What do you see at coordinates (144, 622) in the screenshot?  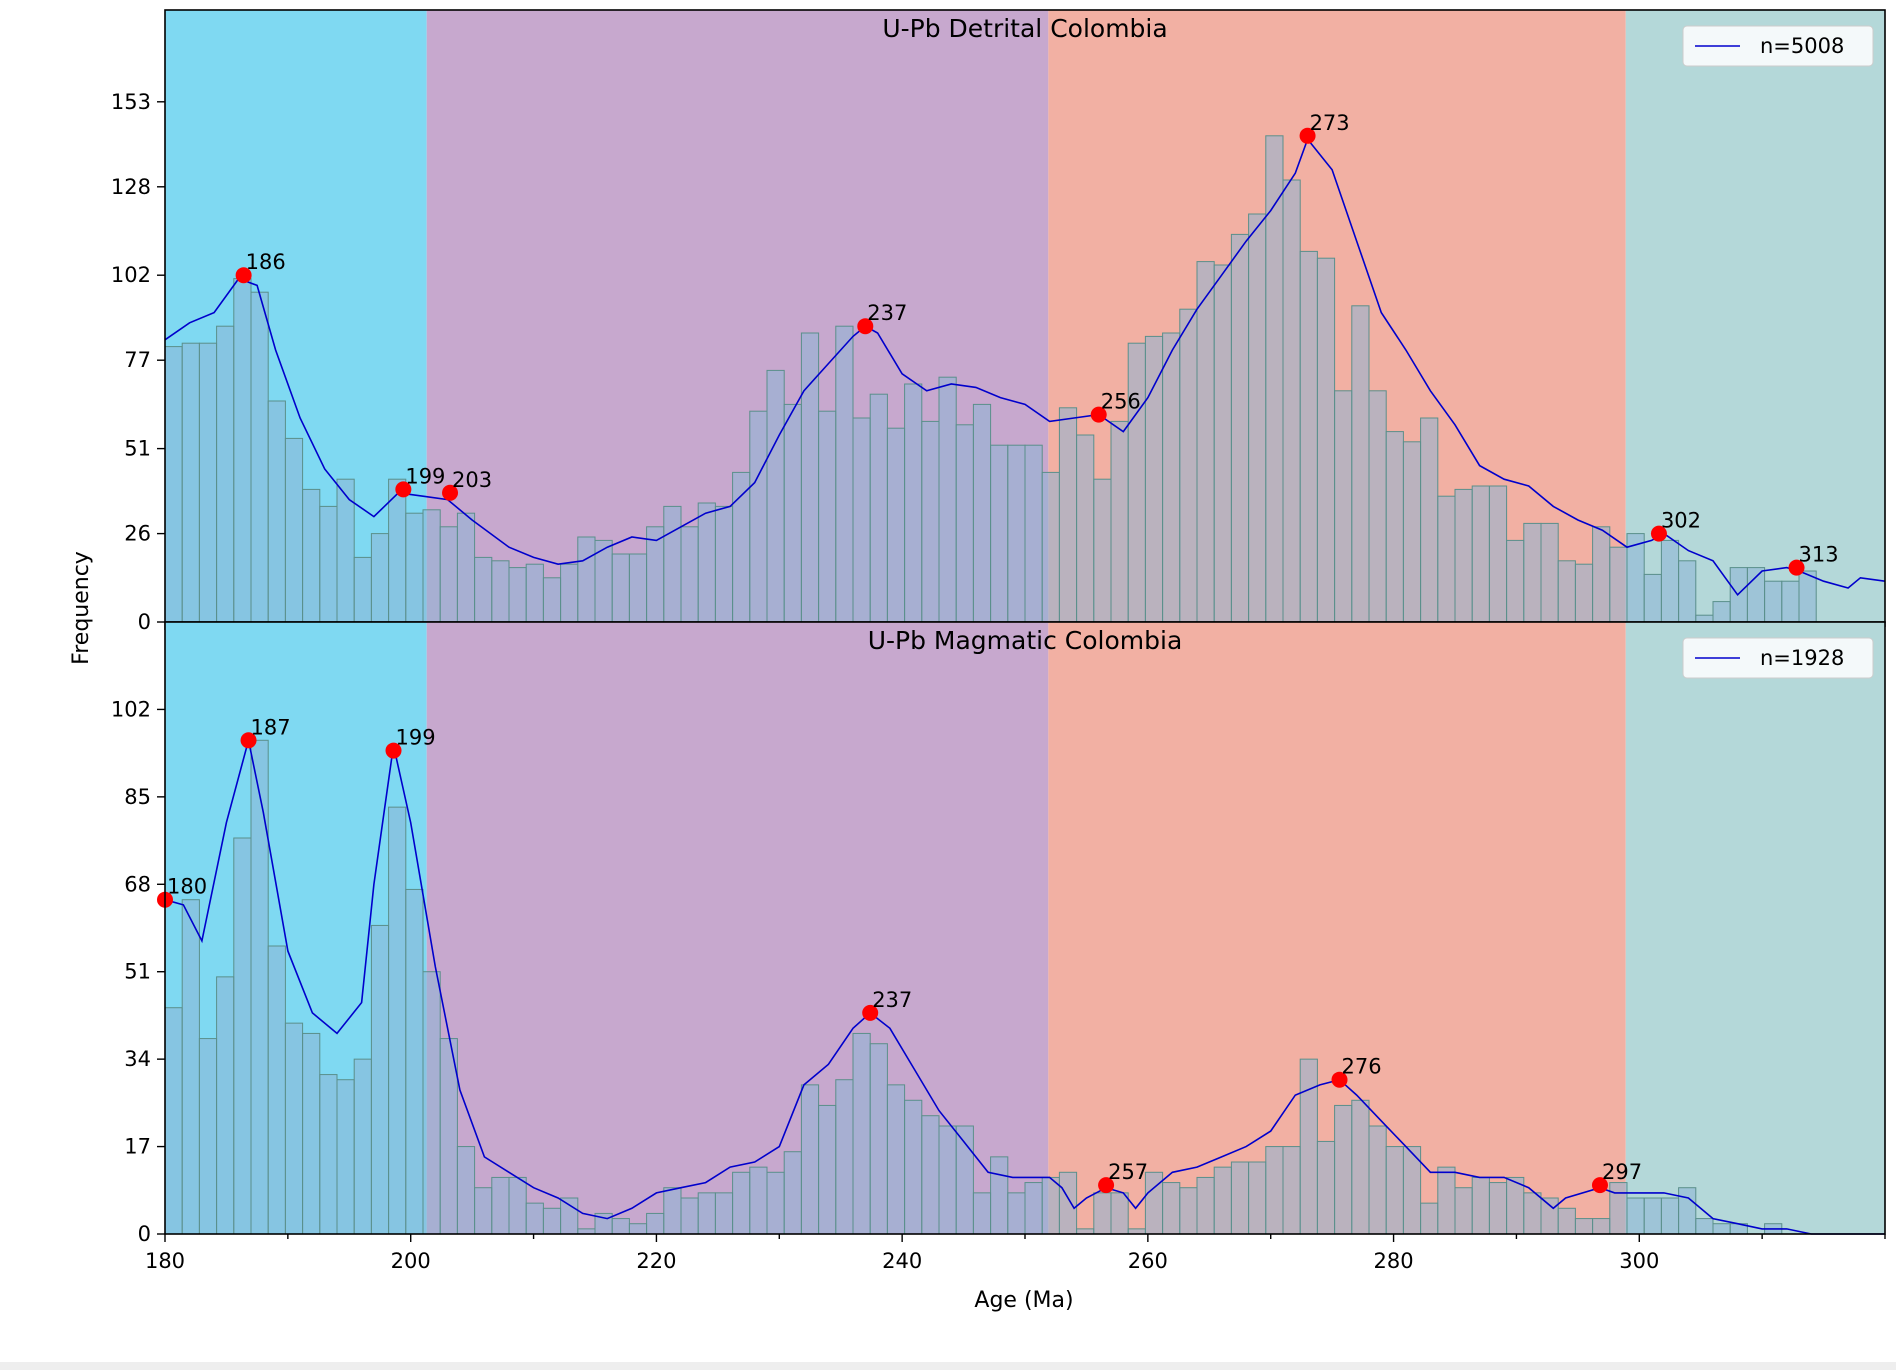 I see `y-tick-label: 0` at bounding box center [144, 622].